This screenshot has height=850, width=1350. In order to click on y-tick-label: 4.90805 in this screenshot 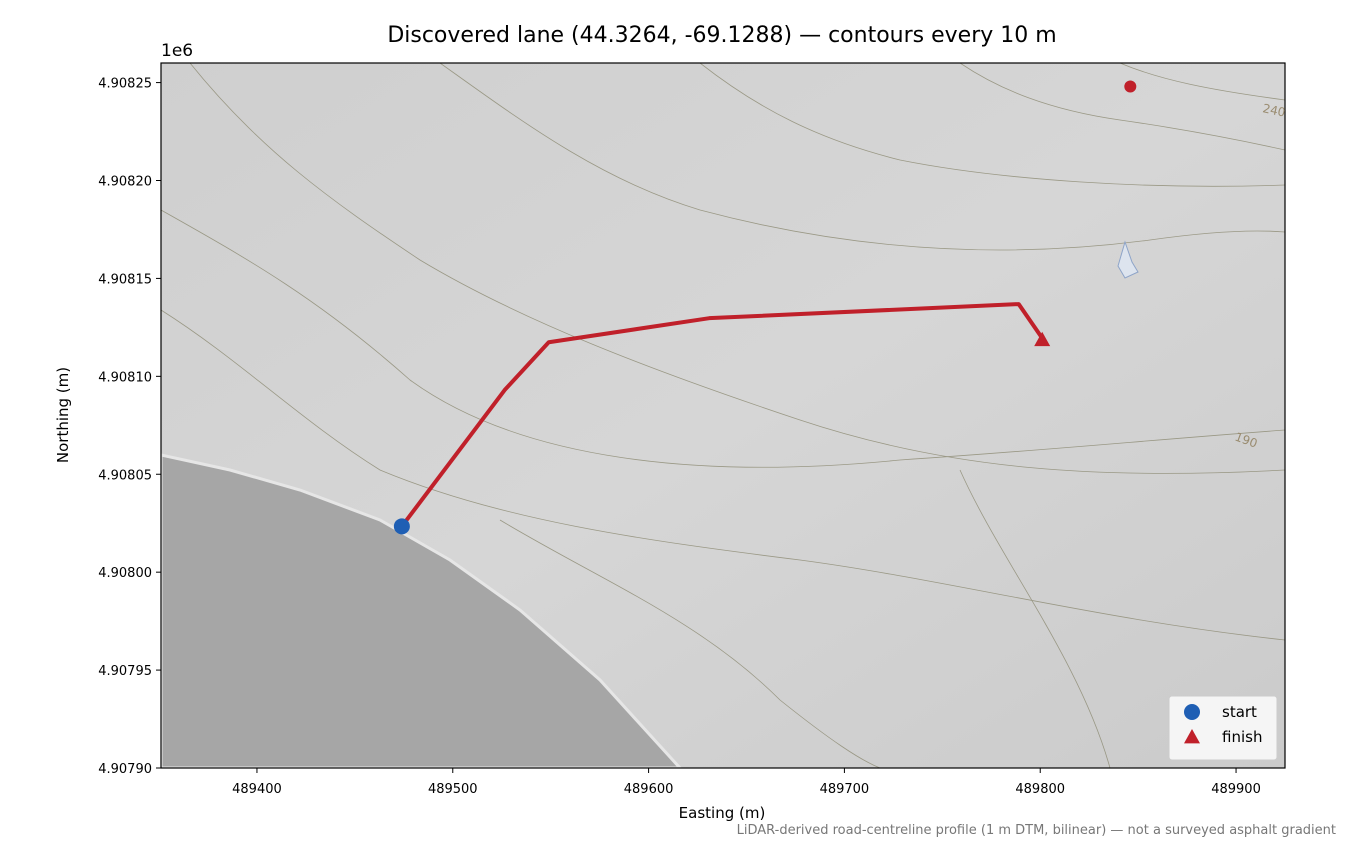, I will do `click(125, 475)`.